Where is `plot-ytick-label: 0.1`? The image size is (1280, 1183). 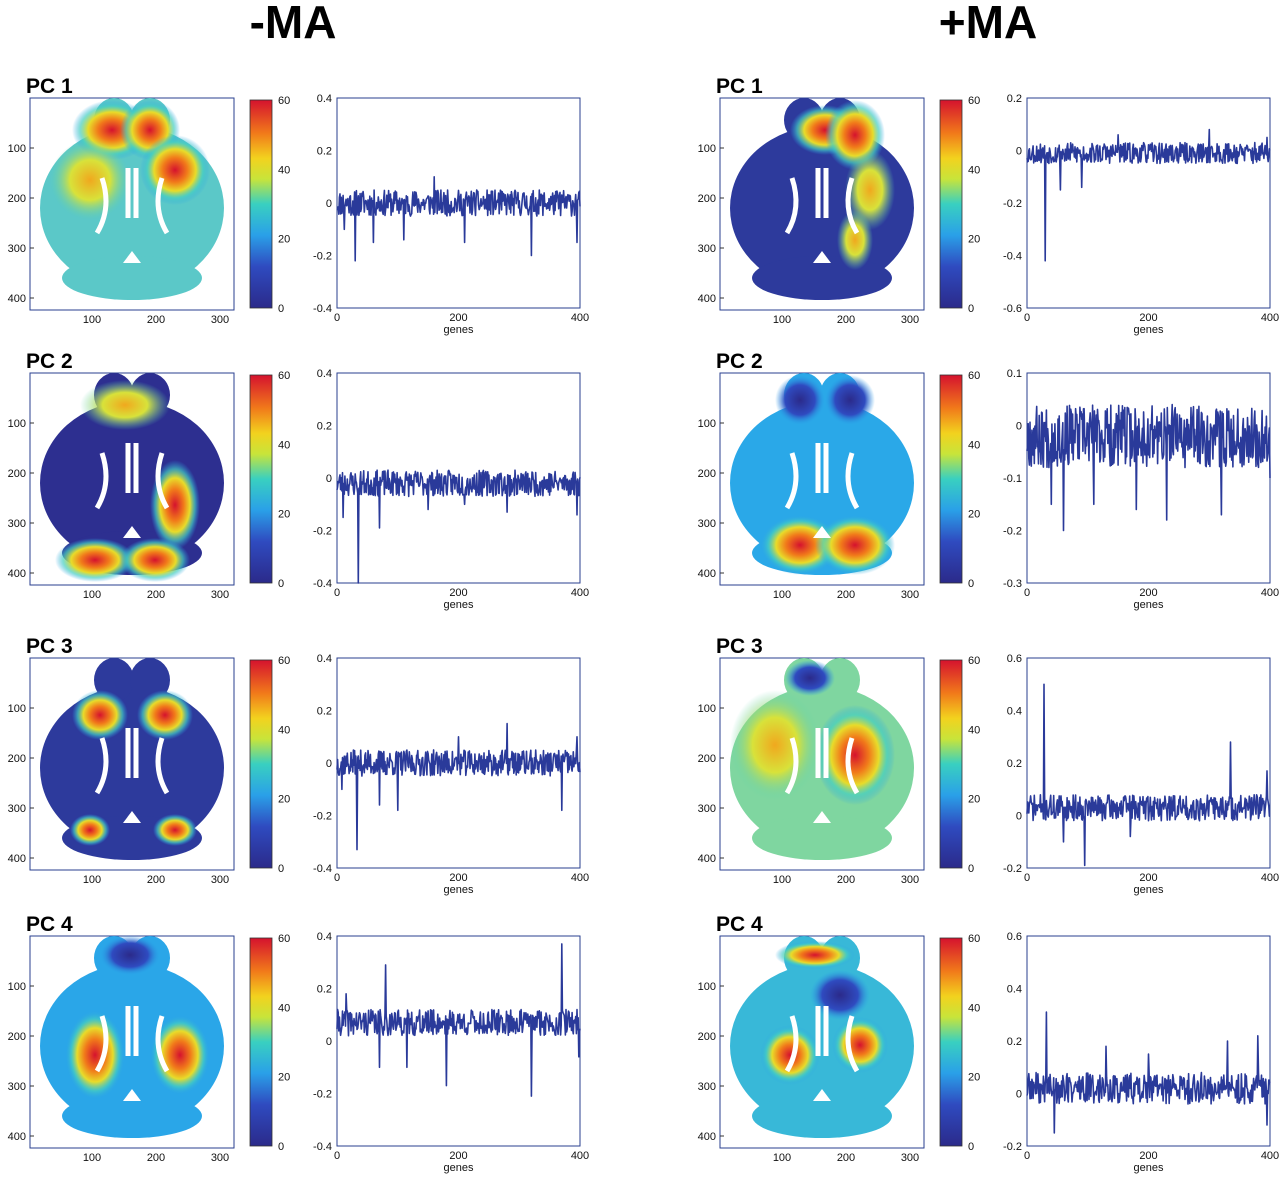
plot-ytick-label: 0.1 is located at coordinates (1014, 374).